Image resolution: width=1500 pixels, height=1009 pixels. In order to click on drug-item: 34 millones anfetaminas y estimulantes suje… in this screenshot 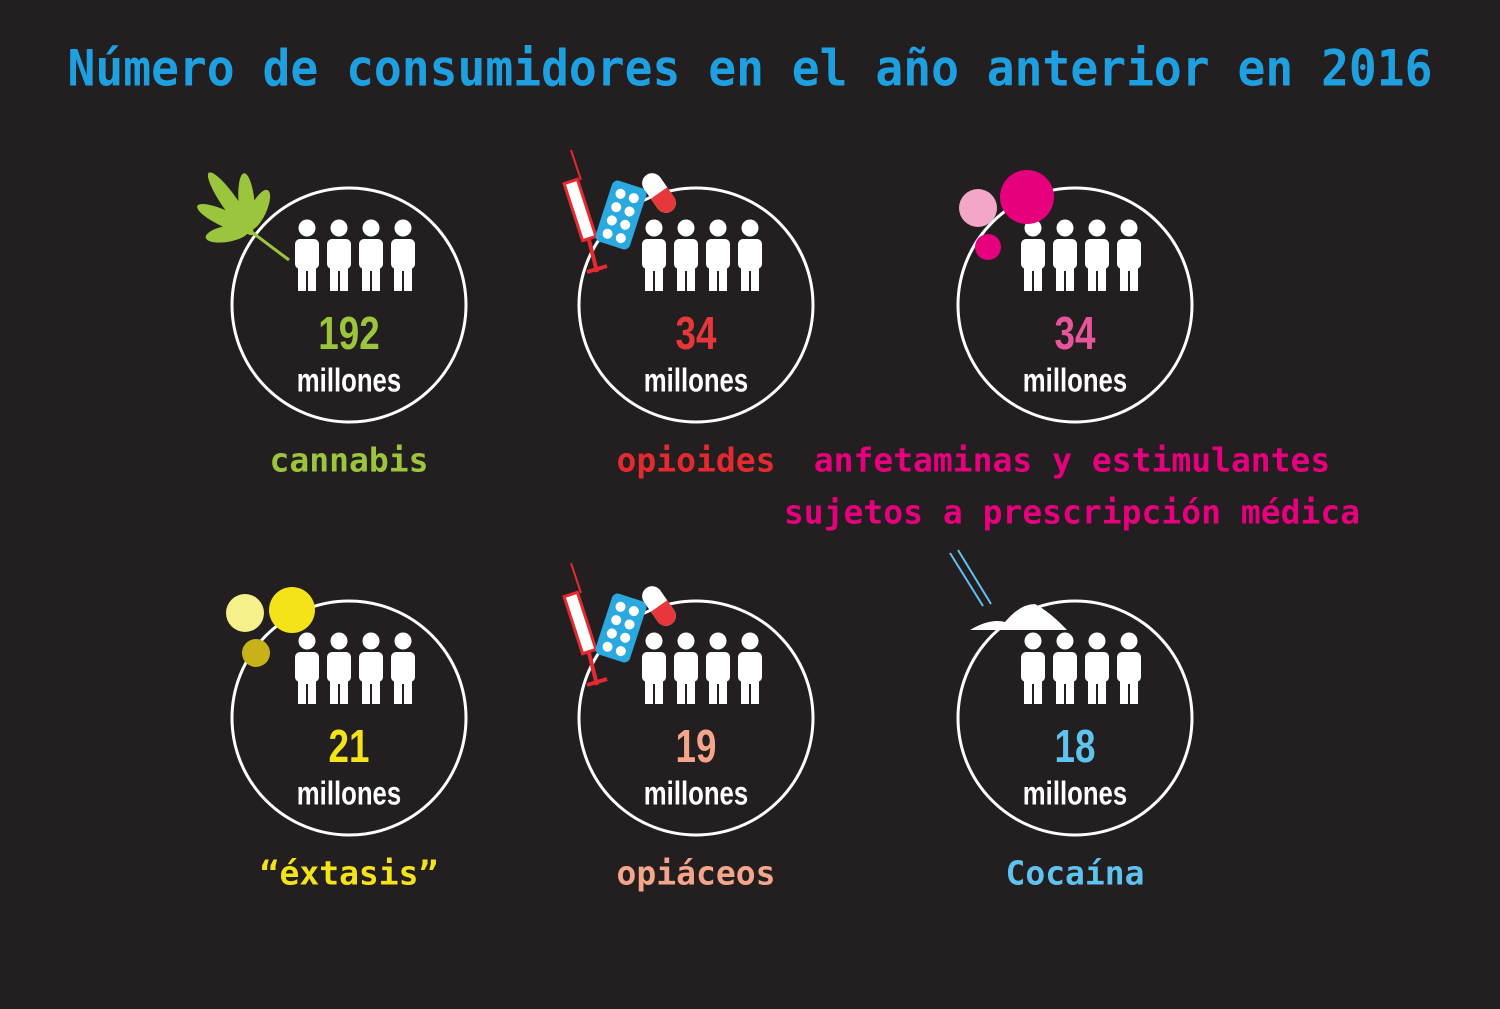, I will do `click(1072, 351)`.